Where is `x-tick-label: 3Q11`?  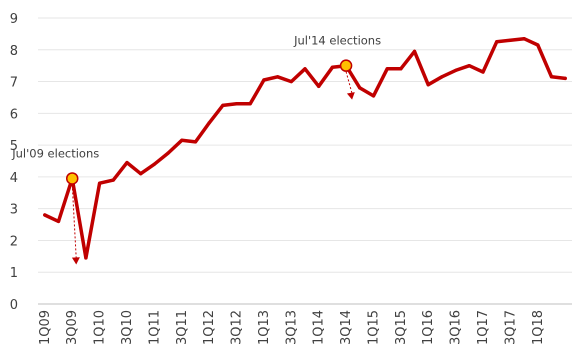 x-tick-label: 3Q11 is located at coordinates (182, 327).